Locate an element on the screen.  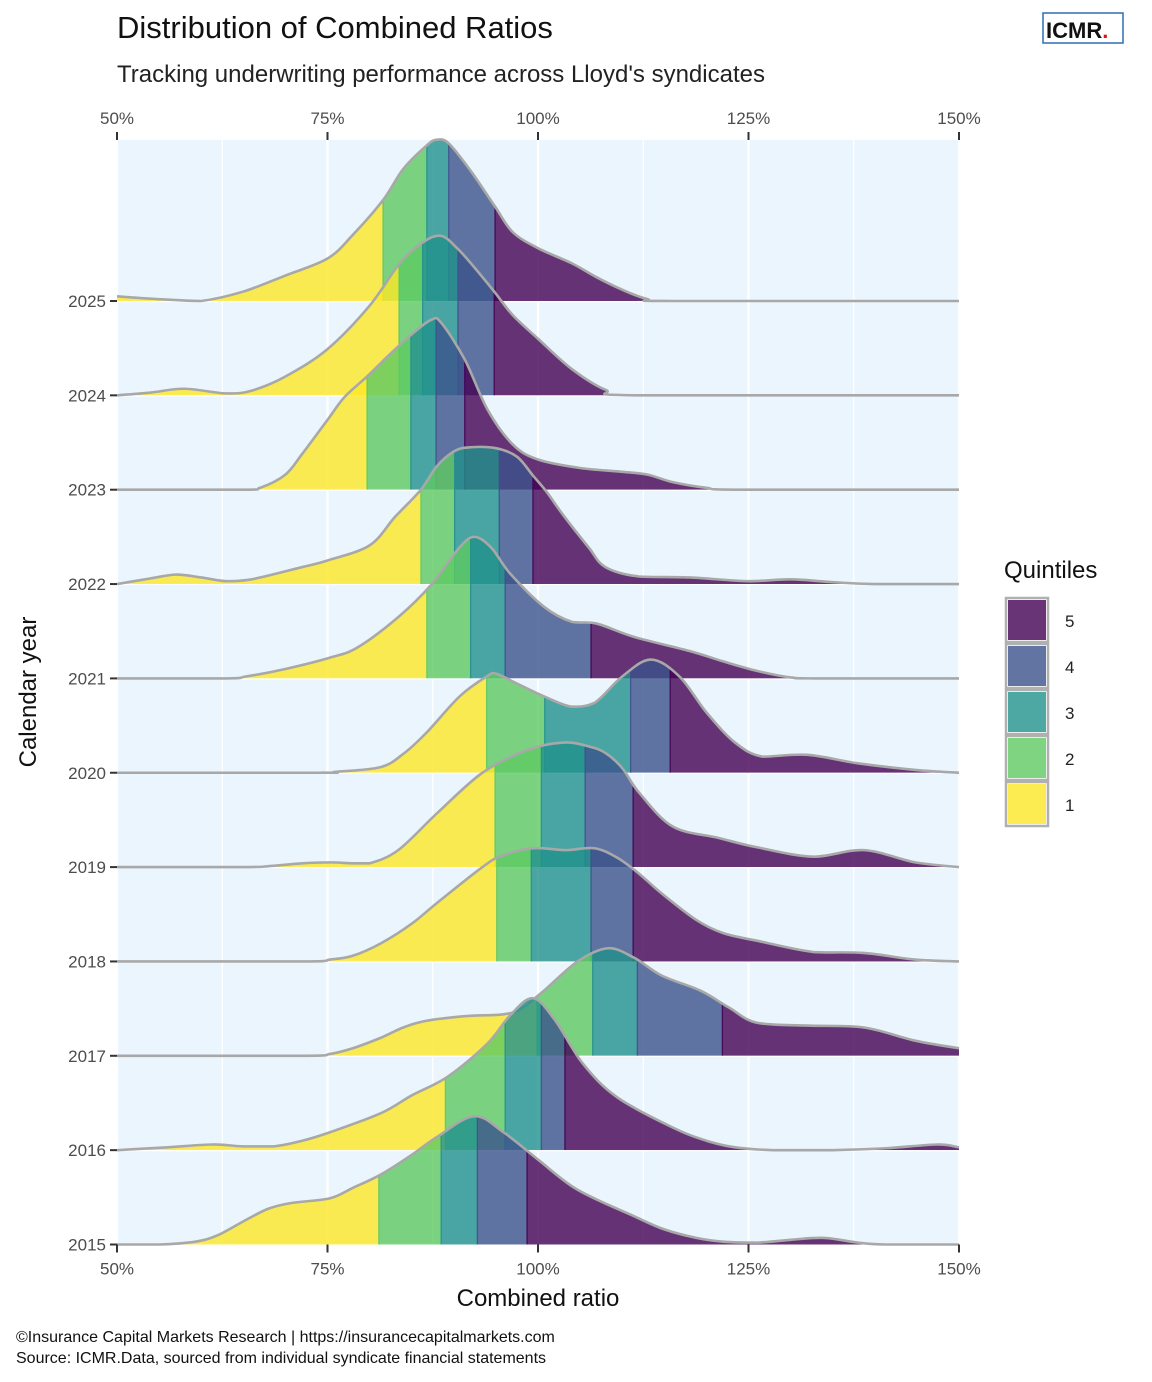
x-top-tick-label: 125% is located at coordinates (748, 118).